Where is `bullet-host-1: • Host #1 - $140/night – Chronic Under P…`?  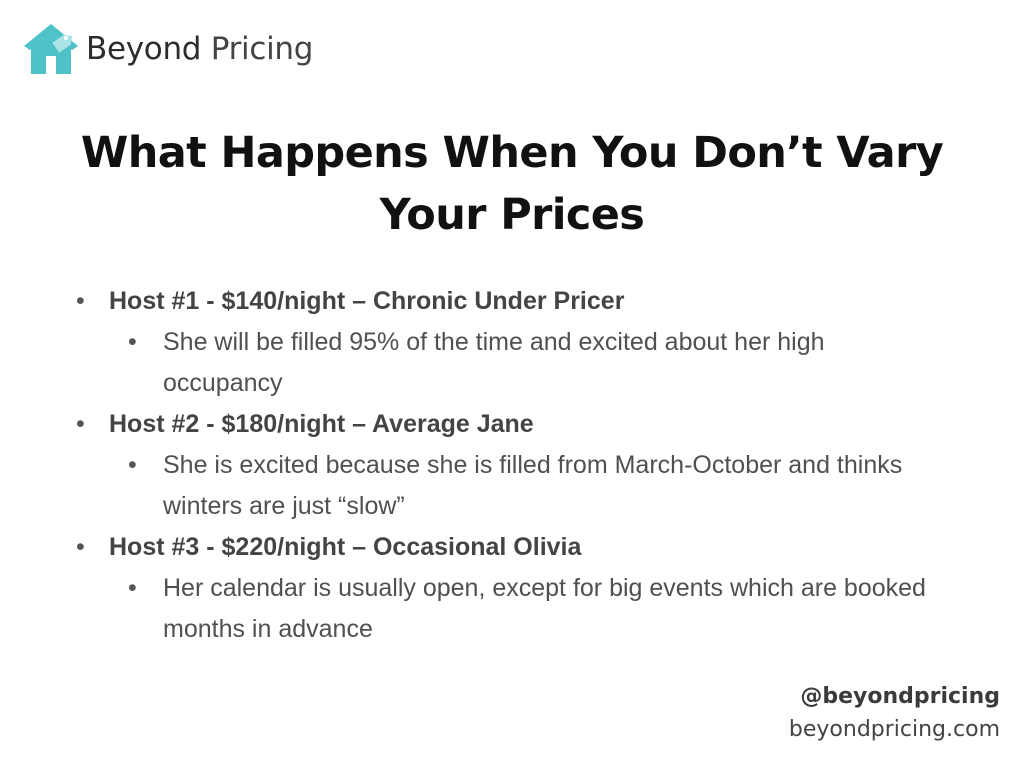
bullet-host-1: • Host #1 - $140/night – Chronic Under P… is located at coordinates (526, 301).